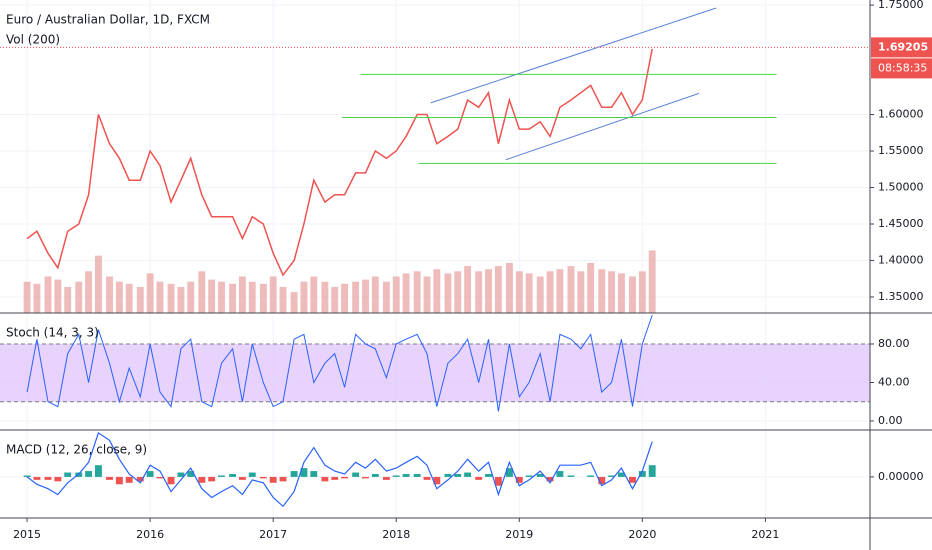  Describe the element at coordinates (901, 223) in the screenshot. I see `y-tick-label: 1.45000` at that location.